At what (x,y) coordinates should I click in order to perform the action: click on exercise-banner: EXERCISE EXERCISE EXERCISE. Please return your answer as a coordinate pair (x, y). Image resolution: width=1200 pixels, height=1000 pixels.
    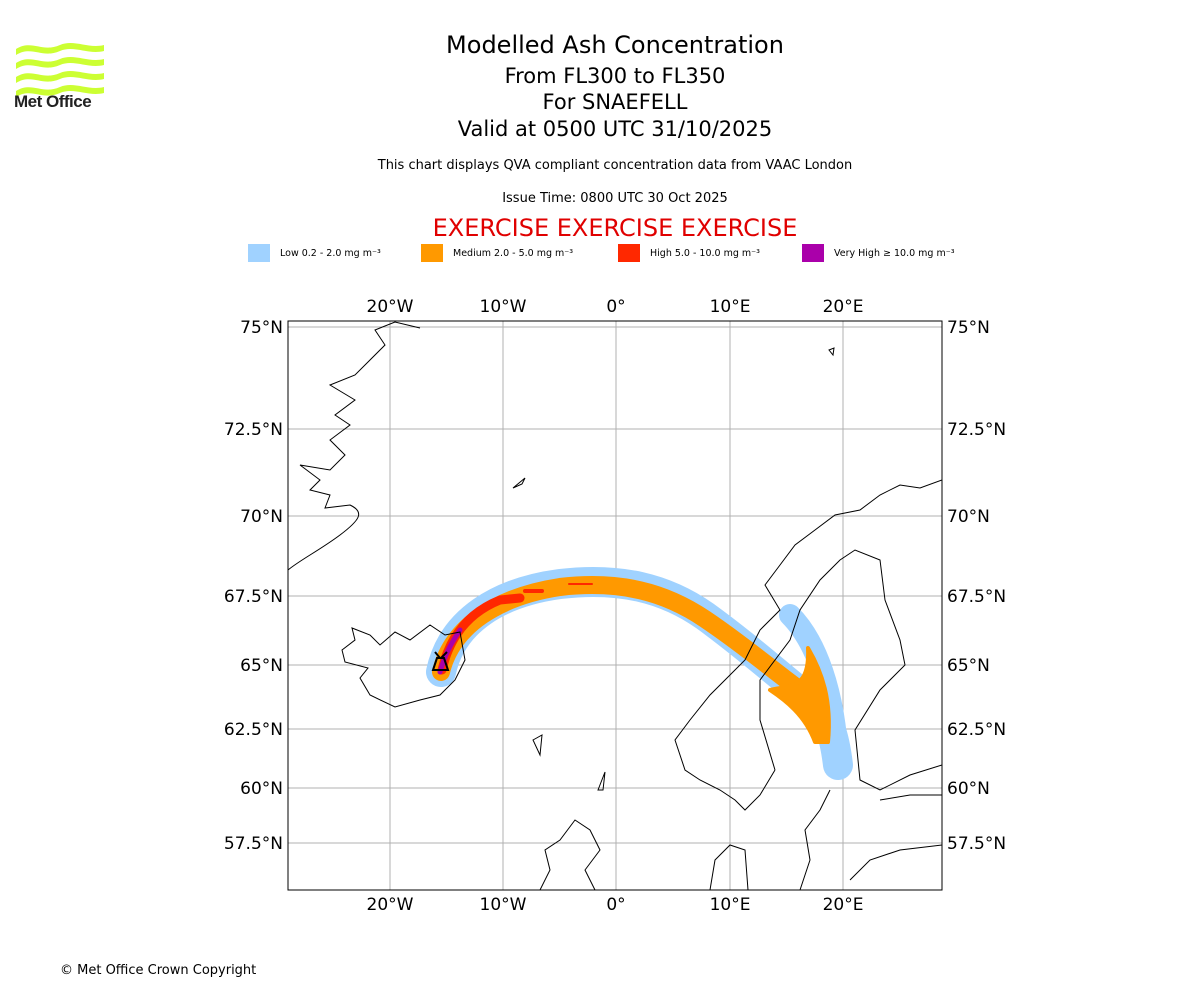
    Looking at the image, I should click on (615, 228).